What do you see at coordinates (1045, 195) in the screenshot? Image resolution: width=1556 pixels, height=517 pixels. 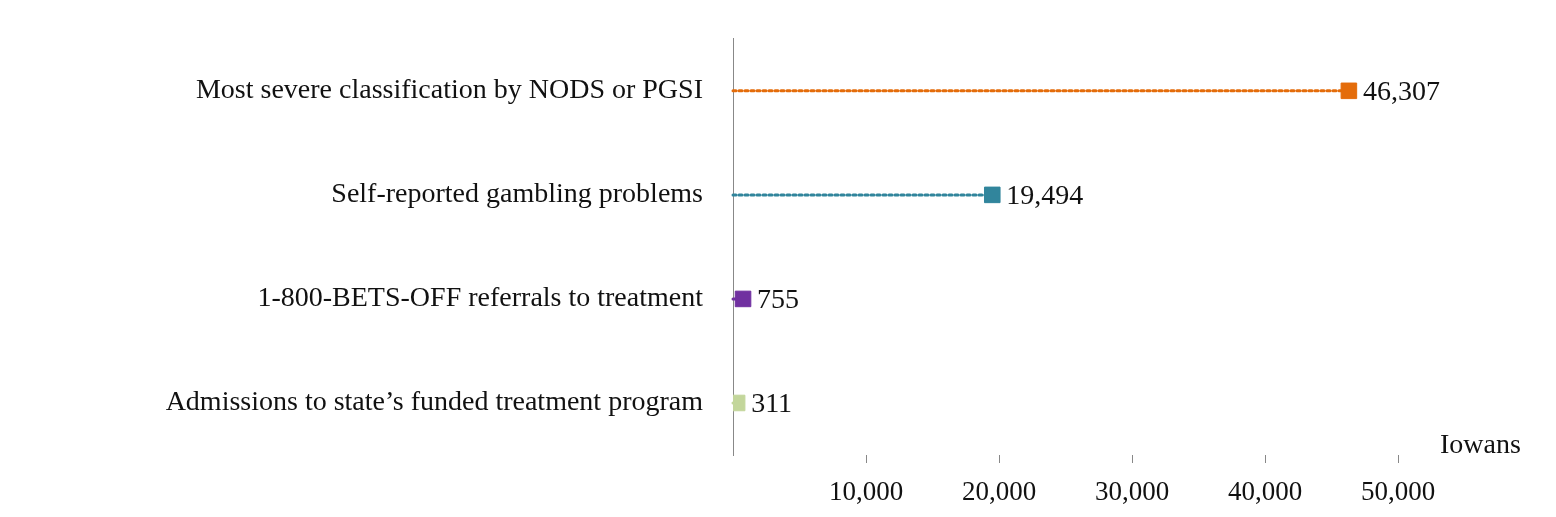 I see `data-label: 19,494` at bounding box center [1045, 195].